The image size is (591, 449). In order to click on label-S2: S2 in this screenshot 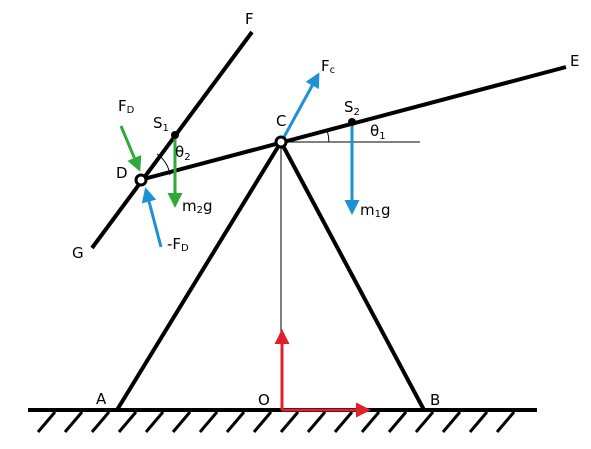, I will do `click(352, 108)`.